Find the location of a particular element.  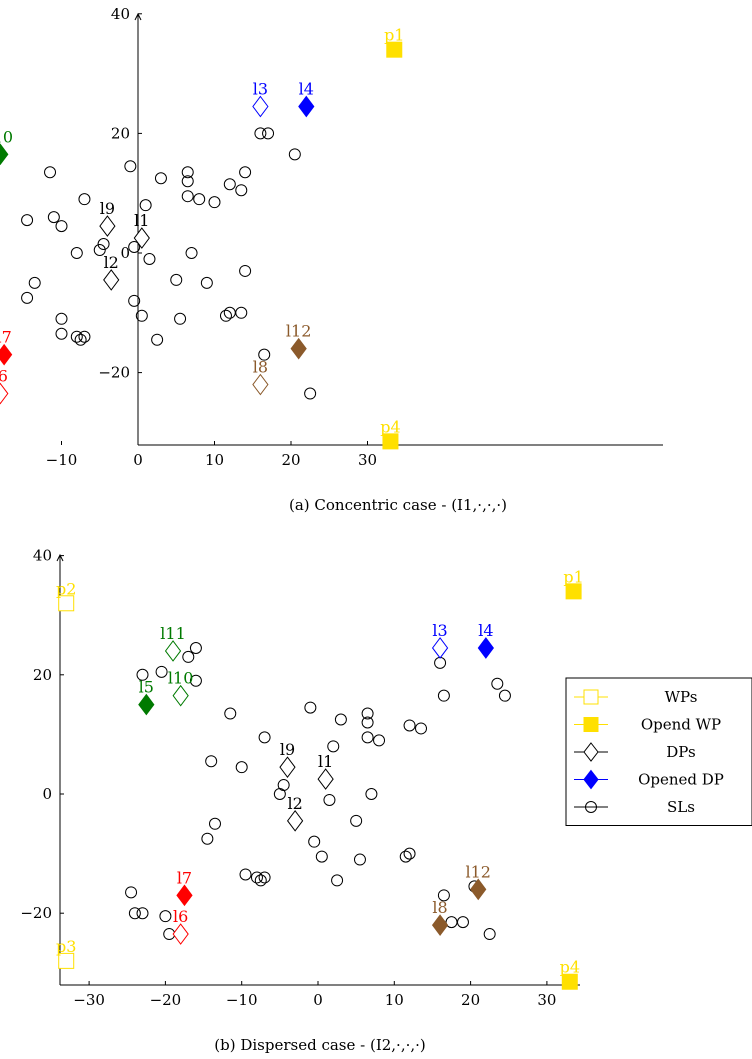

caption-dispersed: (b) Dispersed case - (I2,·,·,·) is located at coordinates (320, 1045).